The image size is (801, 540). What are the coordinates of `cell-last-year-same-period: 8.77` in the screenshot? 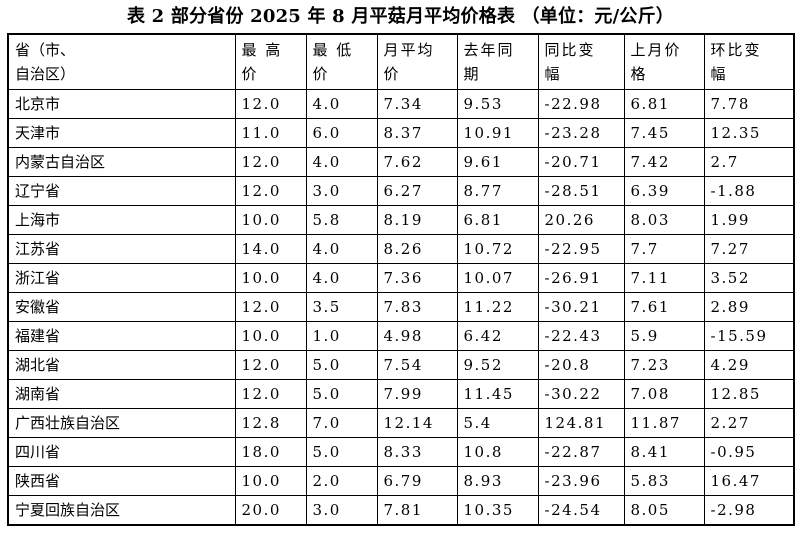 It's located at (497, 191).